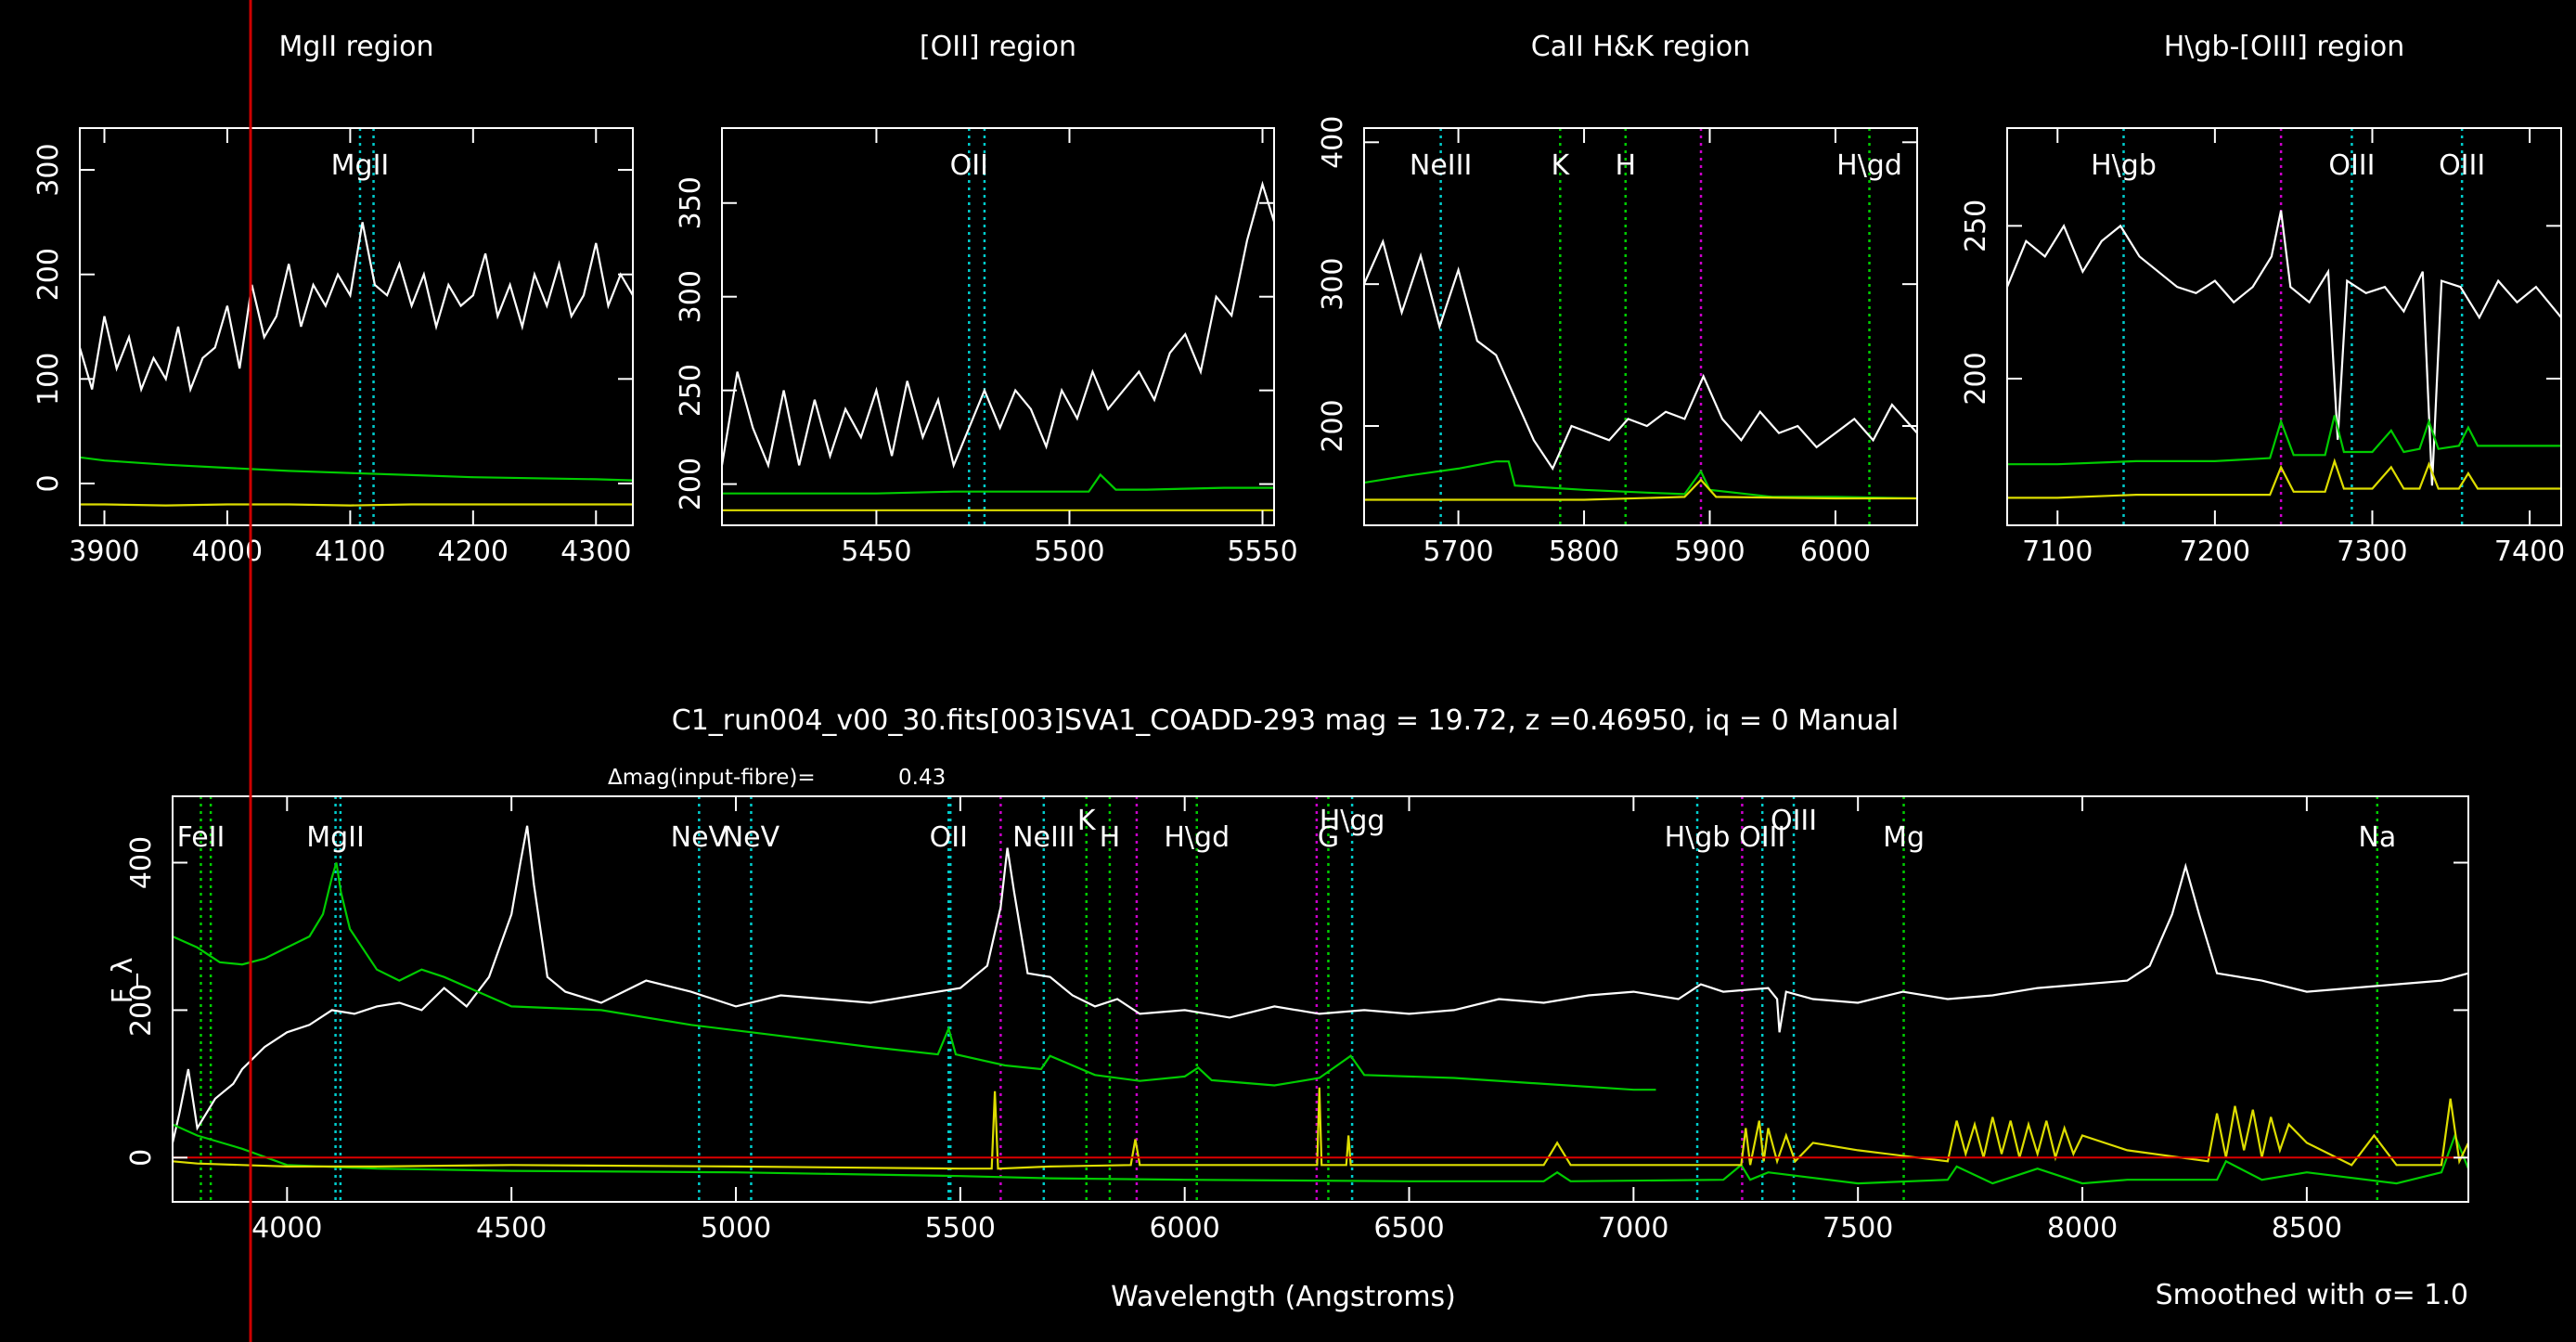 This screenshot has width=2576, height=1342. What do you see at coordinates (1441, 166) in the screenshot?
I see `line-marker-label: NeIII` at bounding box center [1441, 166].